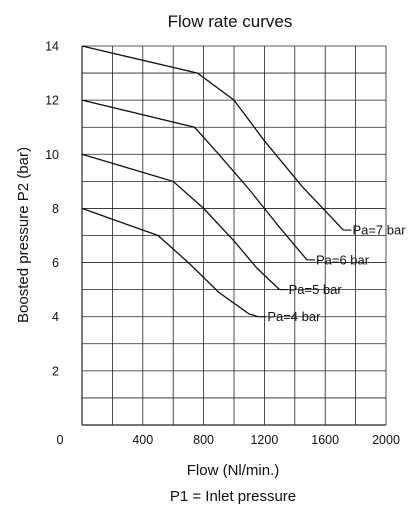 The width and height of the screenshot is (420, 523). Describe the element at coordinates (60, 440) in the screenshot. I see `x-tick-label: 0` at that location.